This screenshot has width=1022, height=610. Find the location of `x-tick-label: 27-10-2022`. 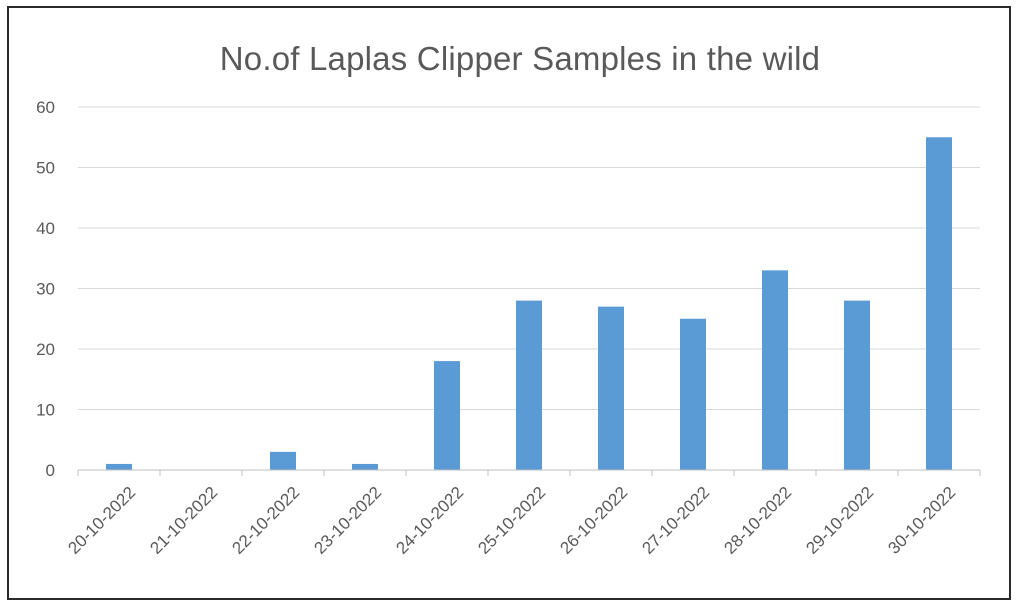

x-tick-label: 27-10-2022 is located at coordinates (675, 520).